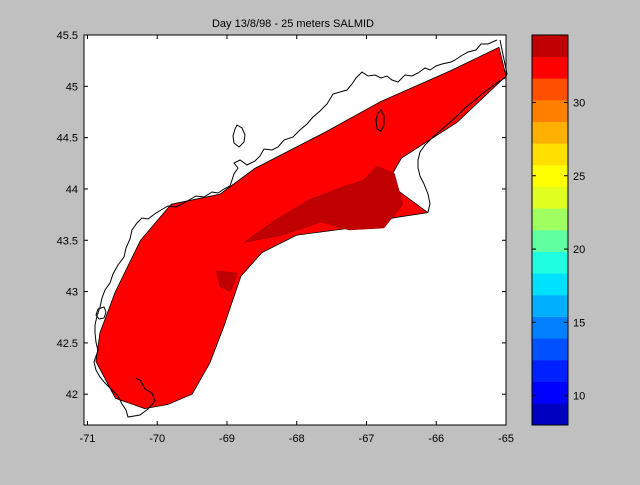  What do you see at coordinates (67, 139) in the screenshot?
I see `y-tick-label: 44.5` at bounding box center [67, 139].